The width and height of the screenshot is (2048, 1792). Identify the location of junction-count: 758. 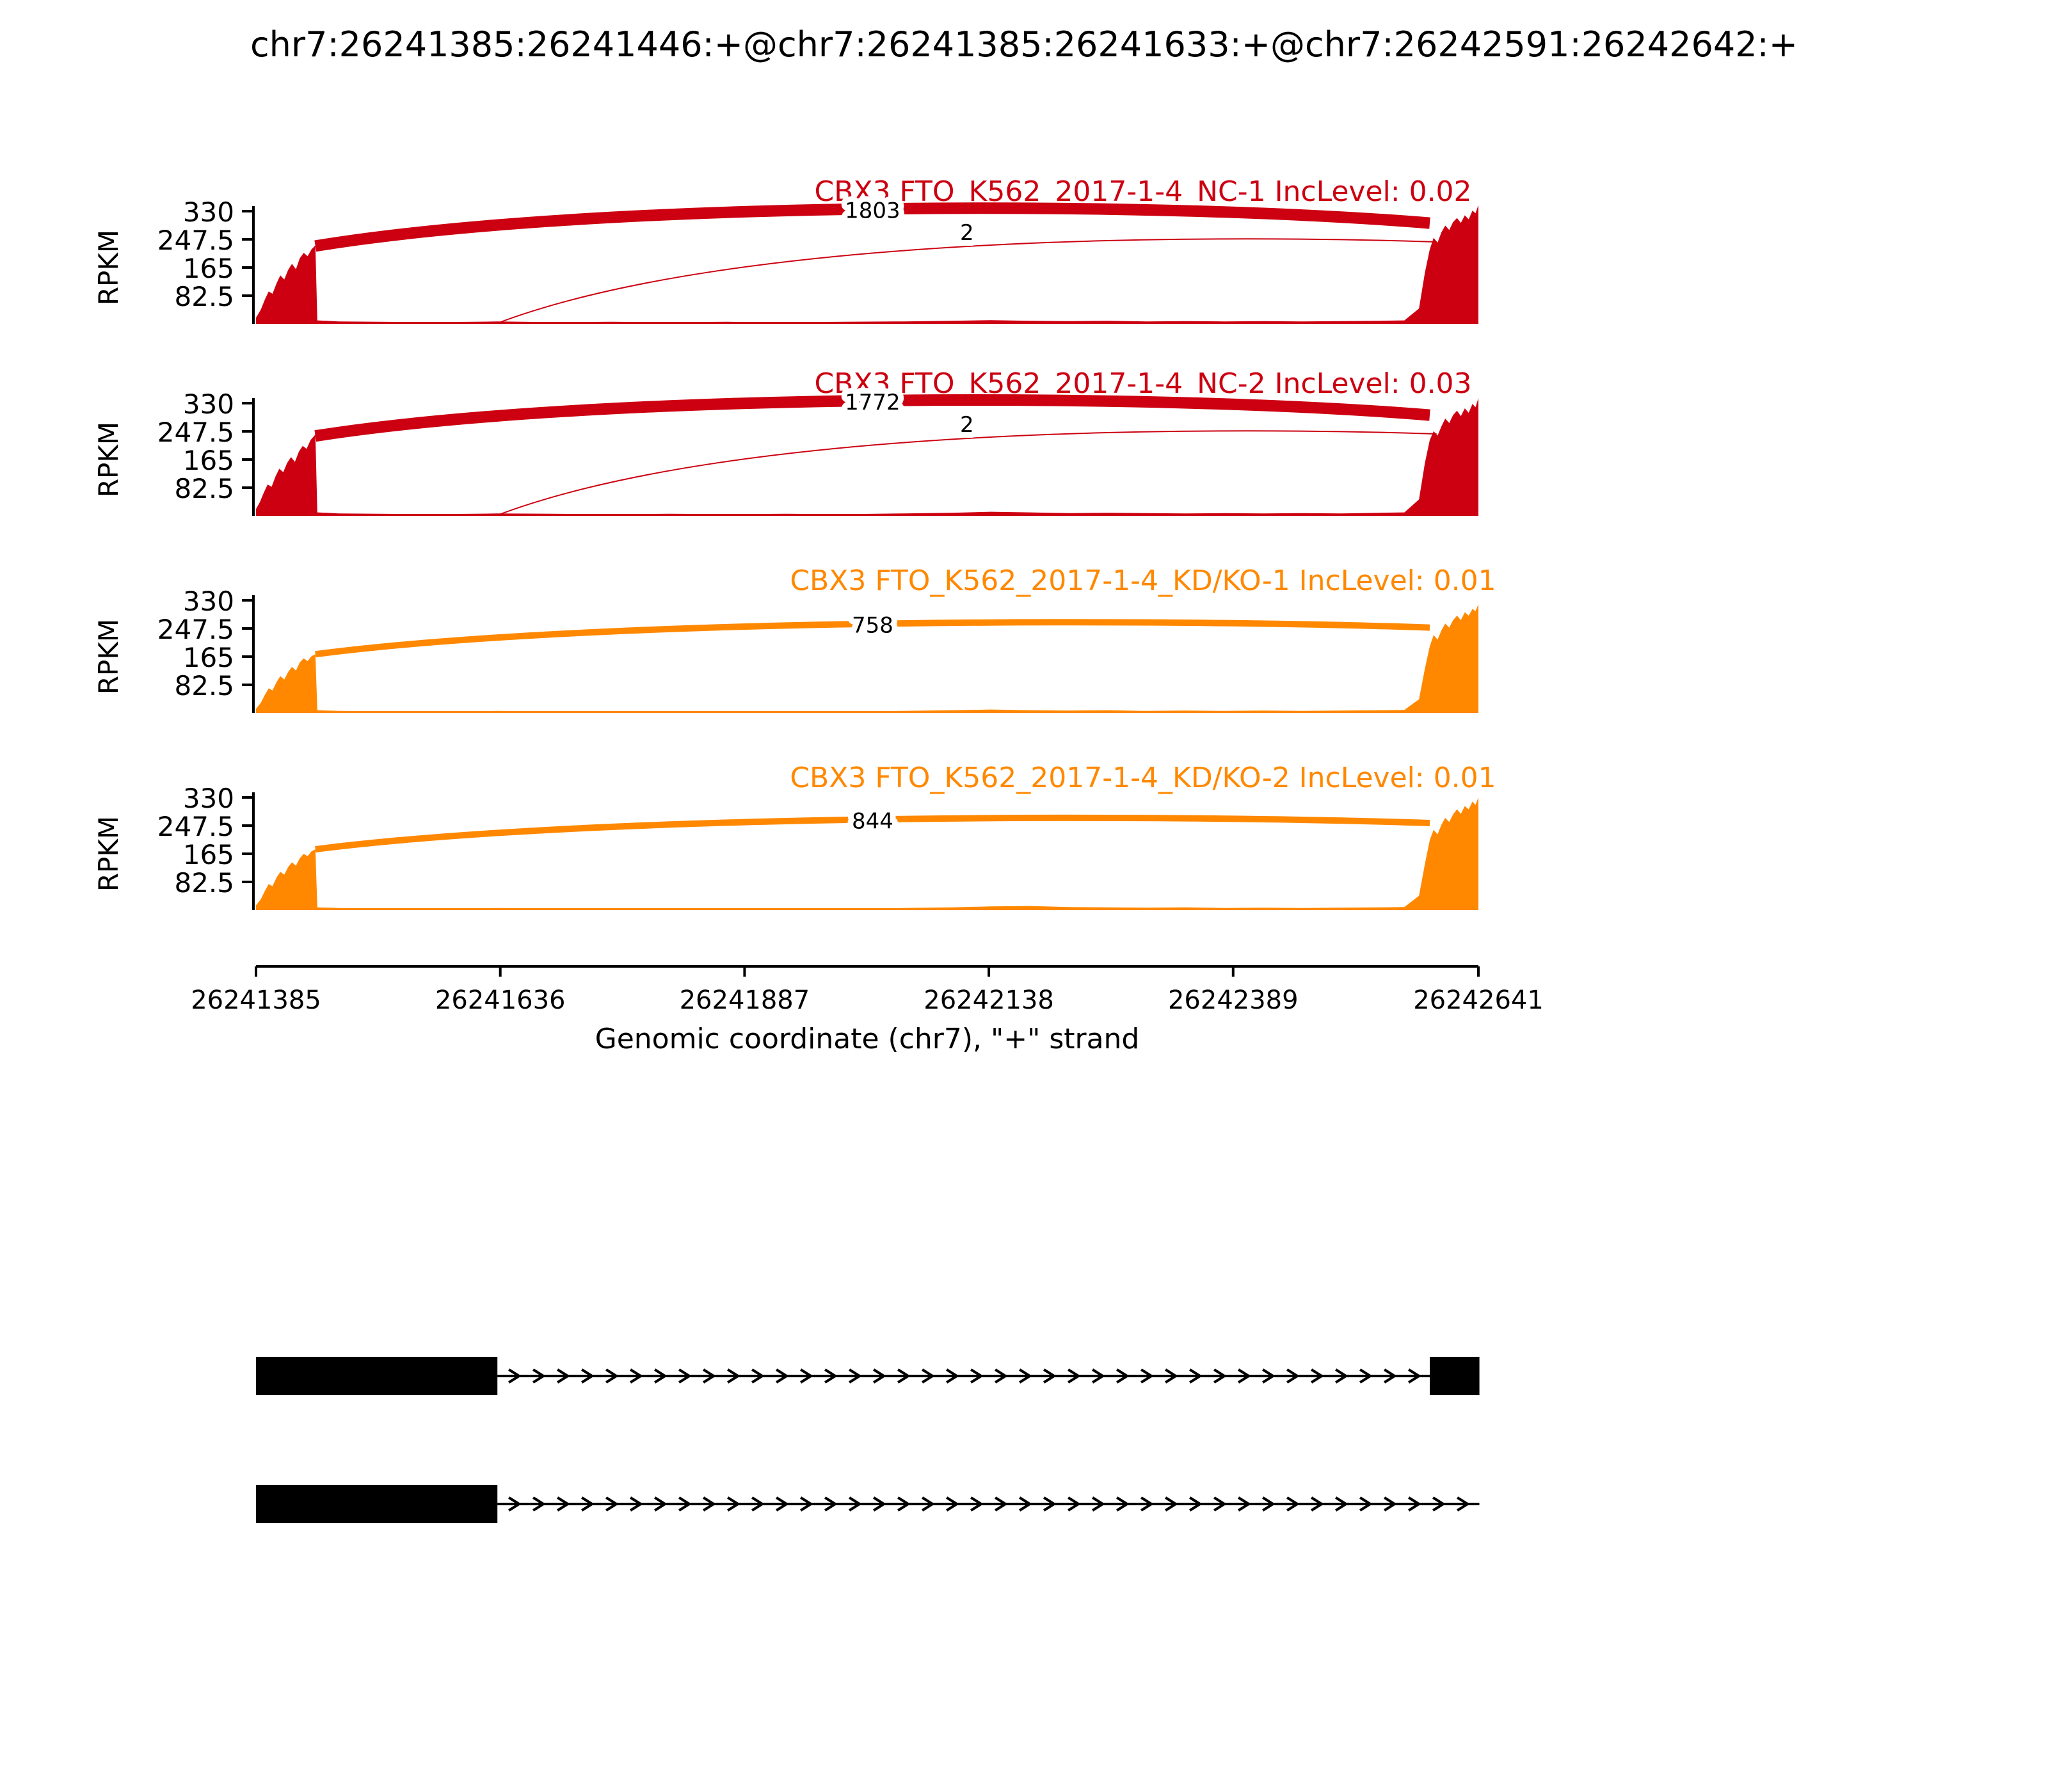
(872, 626).